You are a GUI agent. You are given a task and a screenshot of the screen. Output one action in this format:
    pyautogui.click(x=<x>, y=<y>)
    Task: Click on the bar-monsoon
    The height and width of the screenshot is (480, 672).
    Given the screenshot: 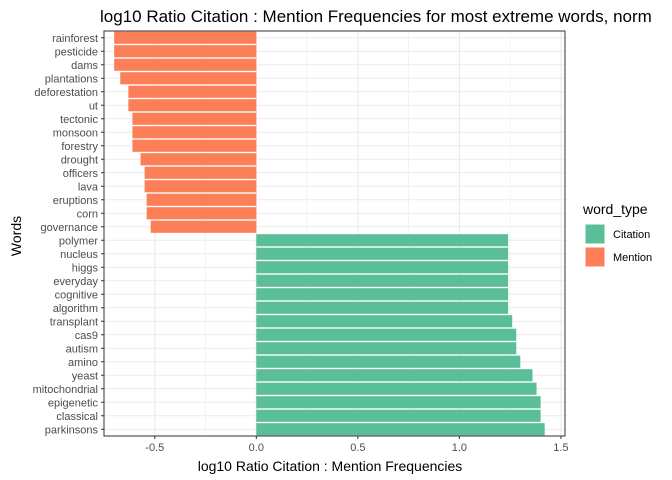 What is the action you would take?
    pyautogui.click(x=194, y=132)
    